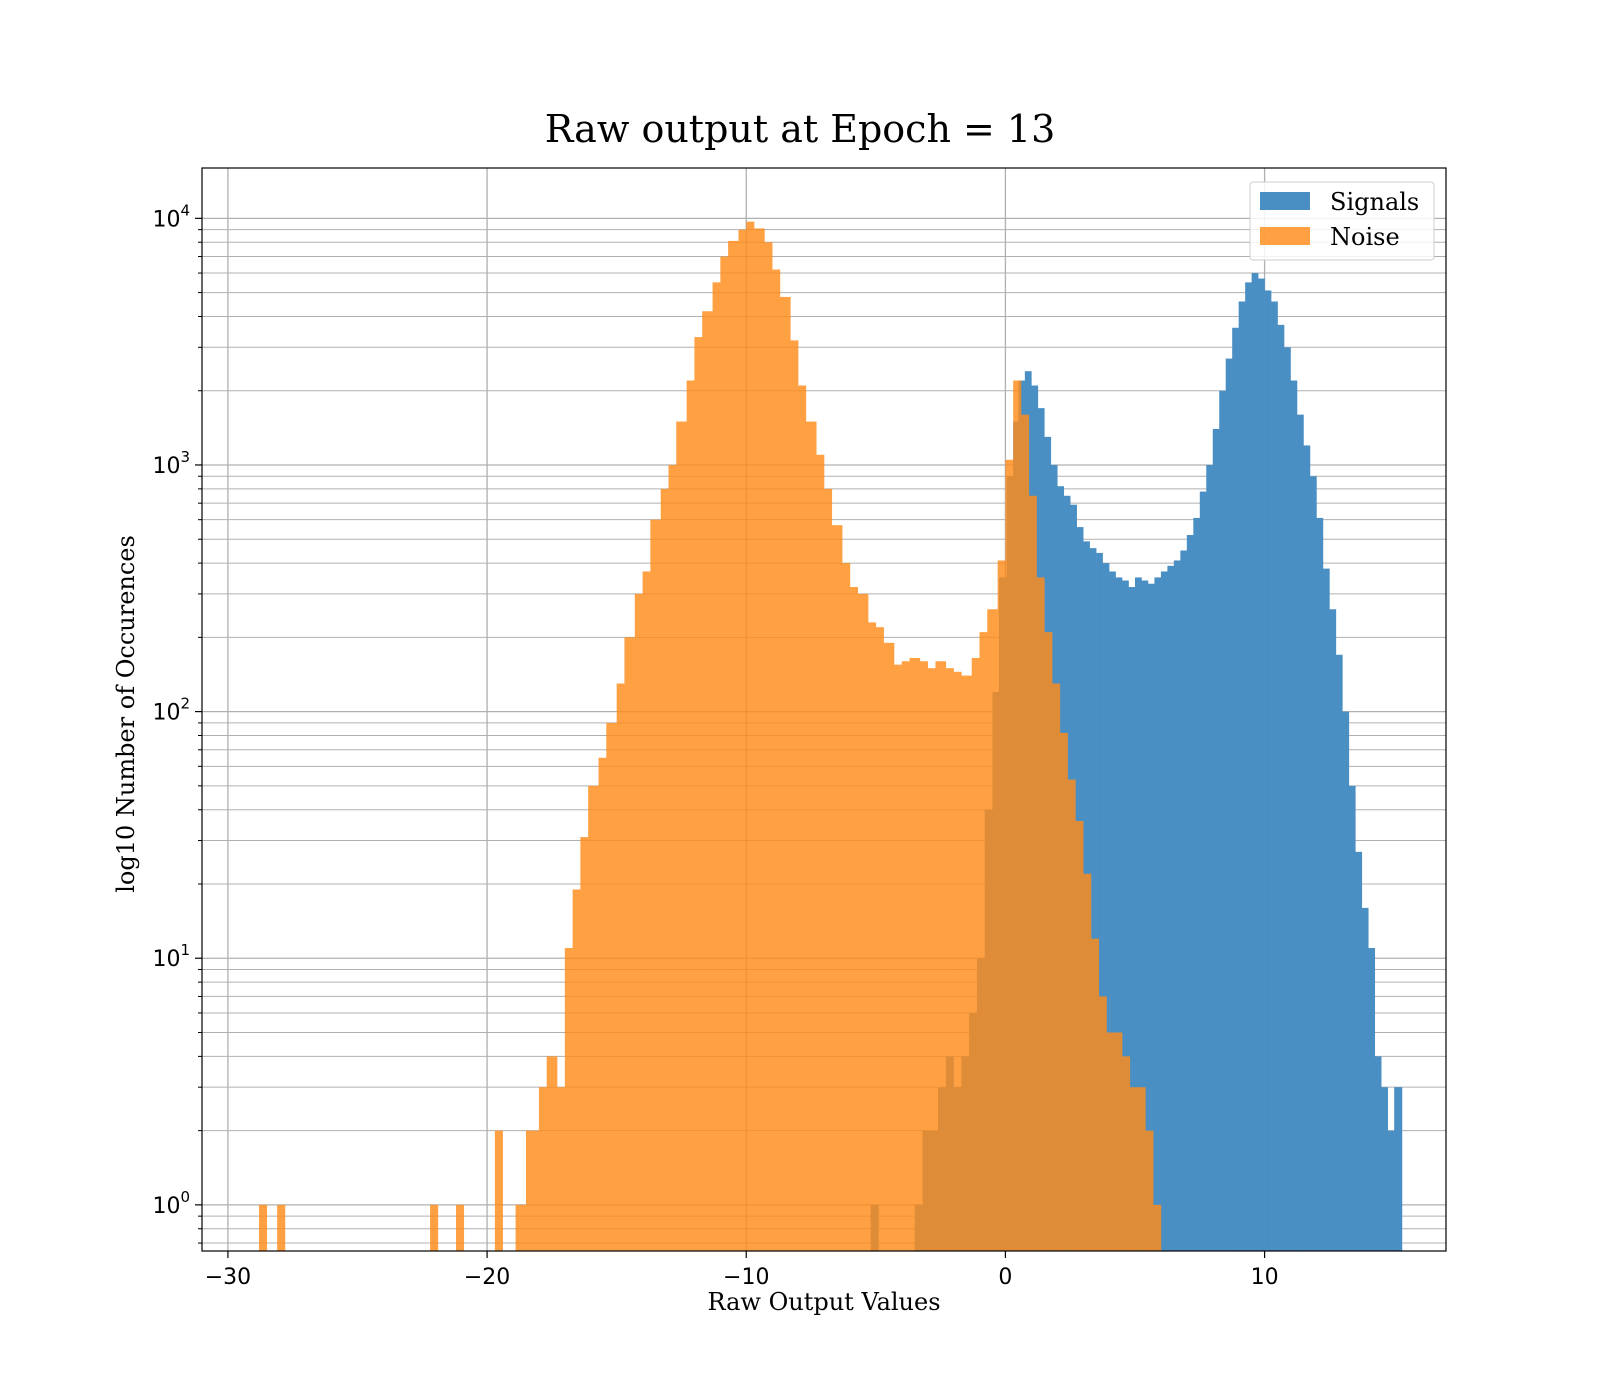 The height and width of the screenshot is (1400, 1600). I want to click on legend-swatch-noise, so click(1285, 236).